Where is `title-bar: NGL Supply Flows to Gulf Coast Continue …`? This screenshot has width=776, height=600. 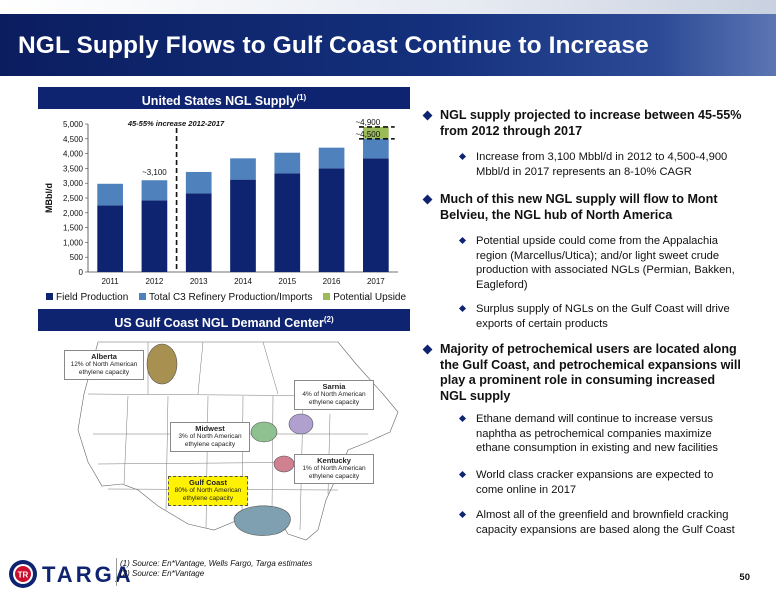
title-bar: NGL Supply Flows to Gulf Coast Continue … is located at coordinates (388, 45).